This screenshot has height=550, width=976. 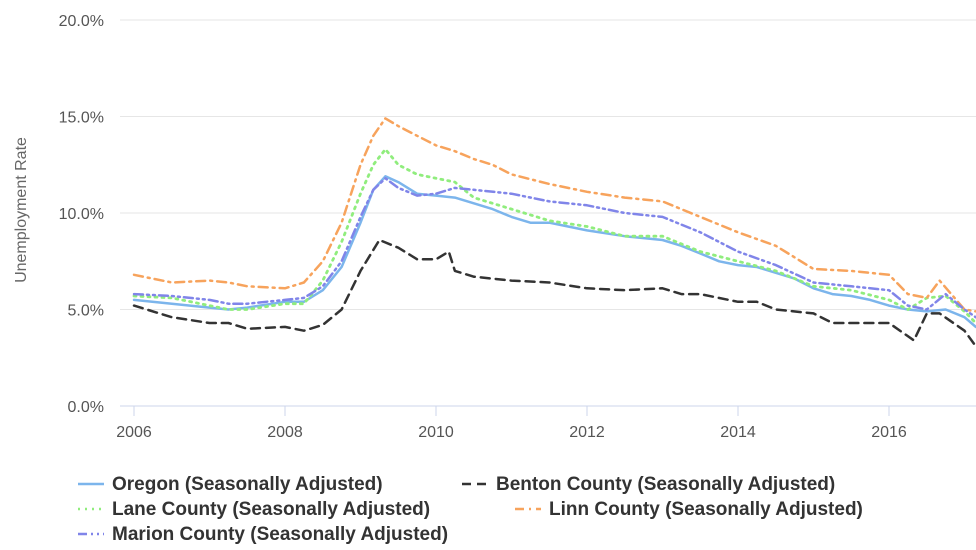 I want to click on legend-label: Linn County (Seasonally Adjusted), so click(x=706, y=509).